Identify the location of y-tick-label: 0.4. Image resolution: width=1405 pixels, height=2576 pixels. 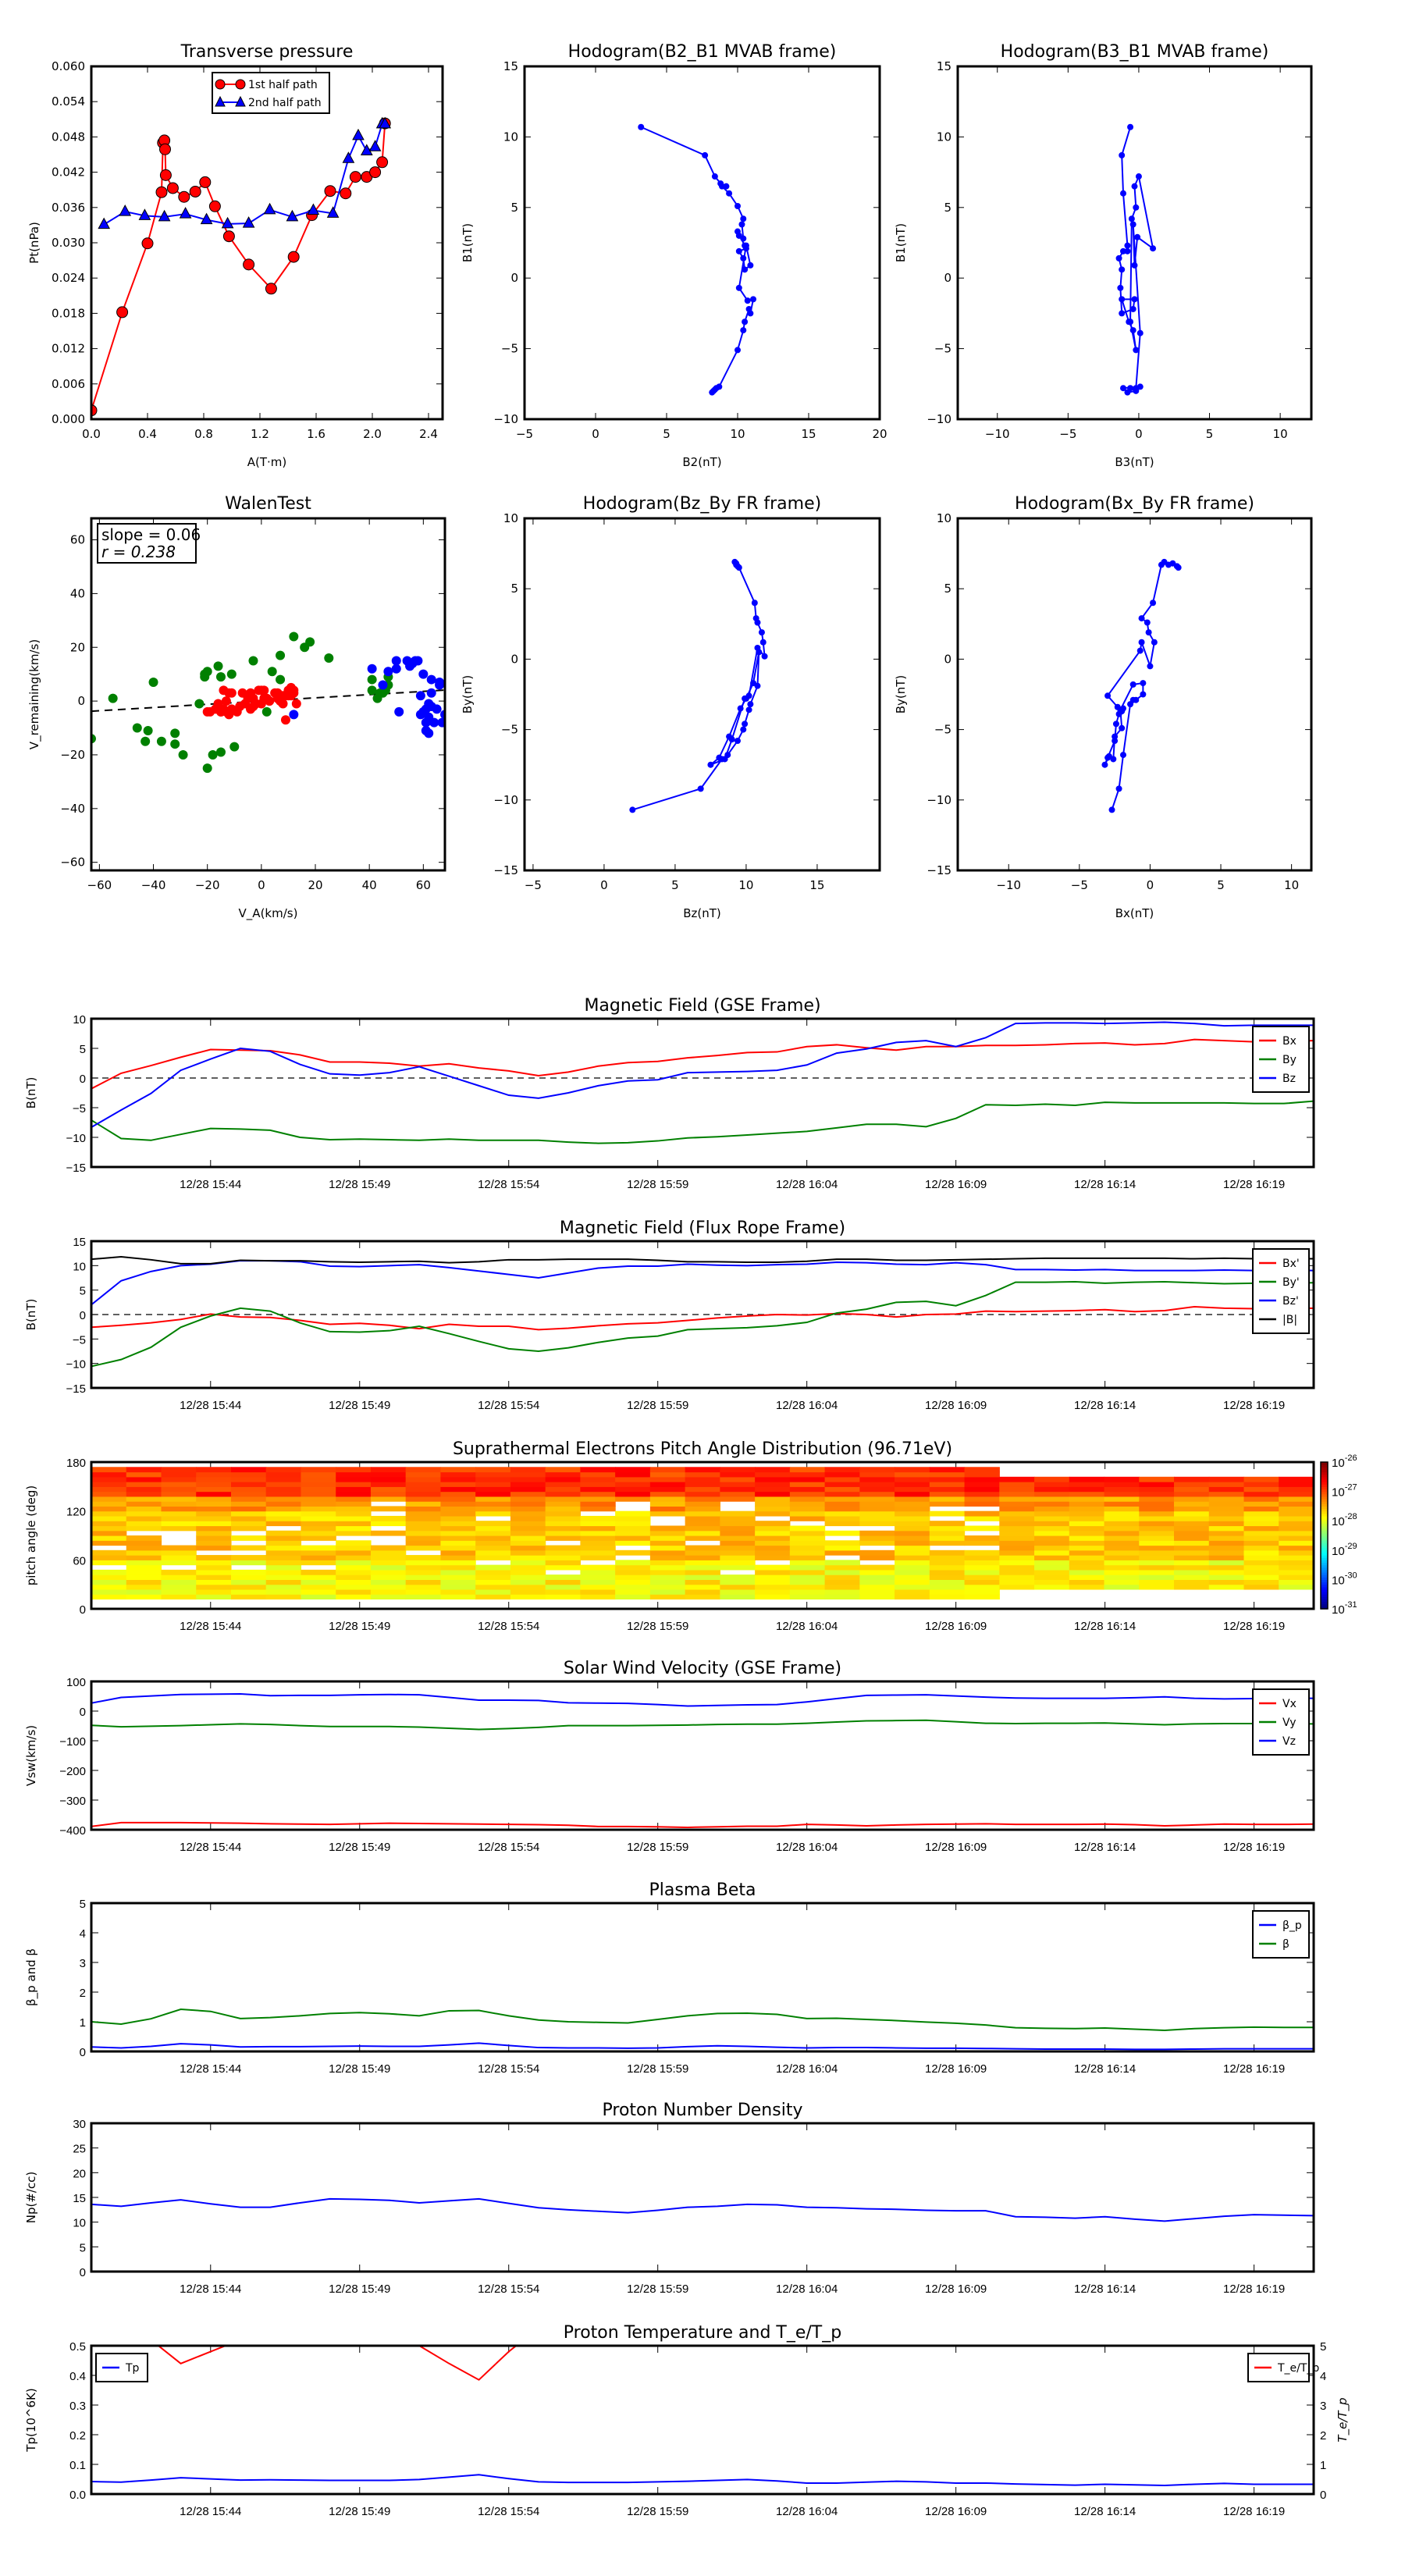
(77, 2376).